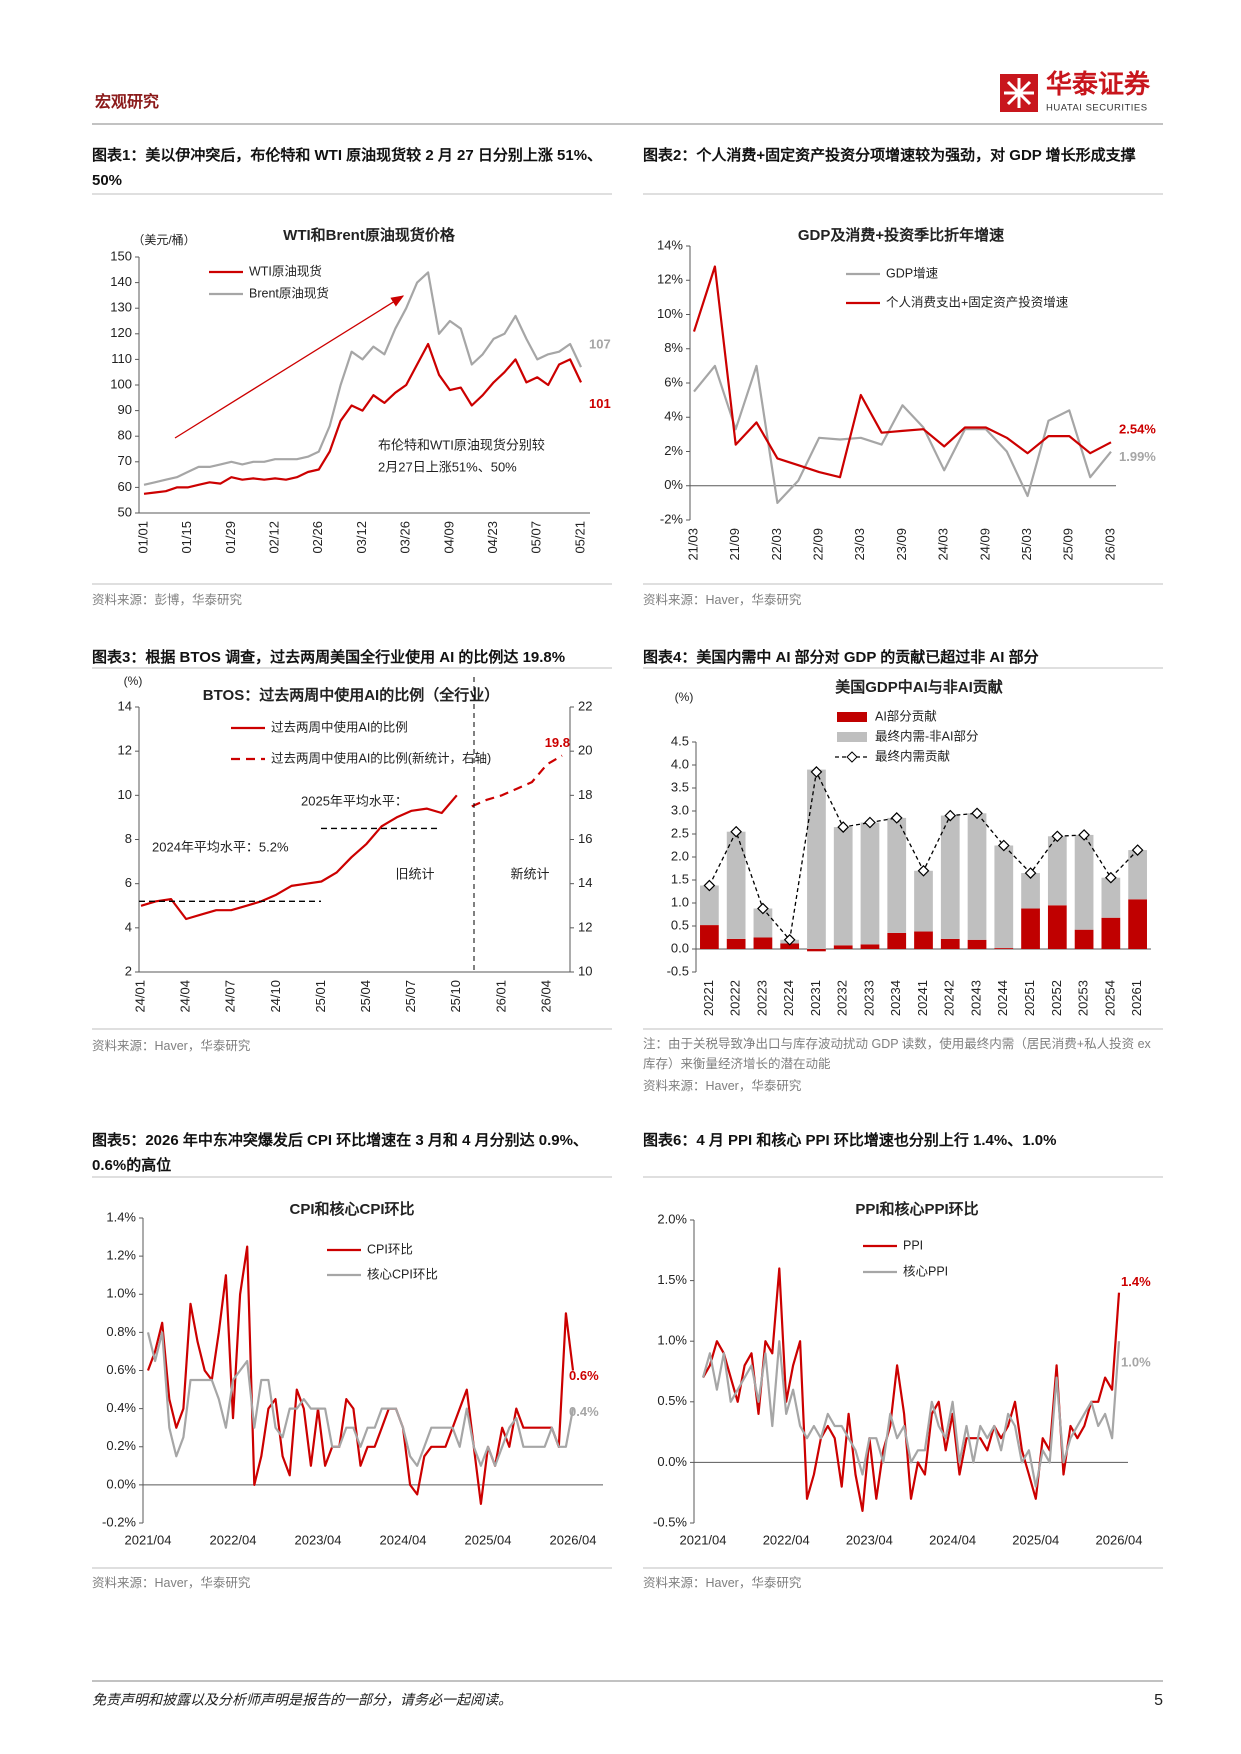 The image size is (1241, 1754). I want to click on legend-marker, so click(852, 757).